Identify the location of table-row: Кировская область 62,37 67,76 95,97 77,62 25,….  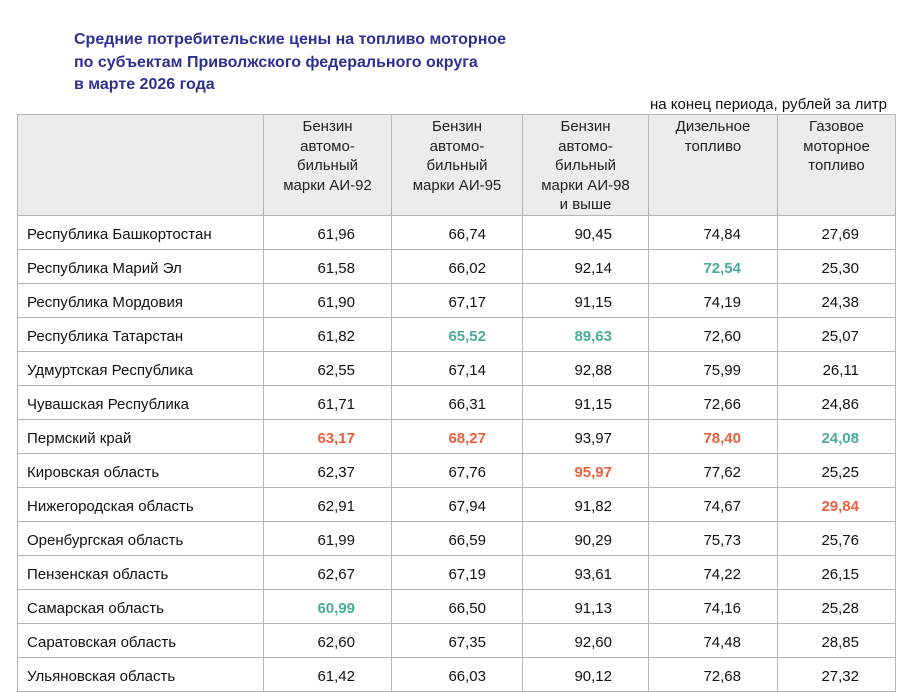
(456, 470).